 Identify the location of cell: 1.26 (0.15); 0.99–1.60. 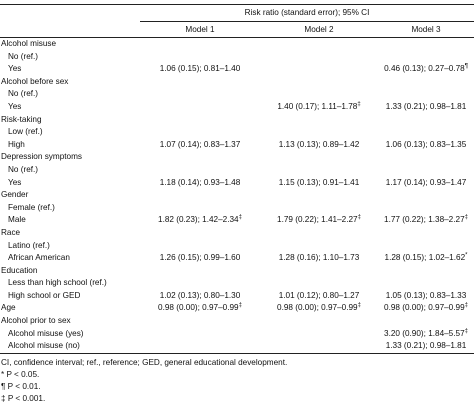
(200, 258).